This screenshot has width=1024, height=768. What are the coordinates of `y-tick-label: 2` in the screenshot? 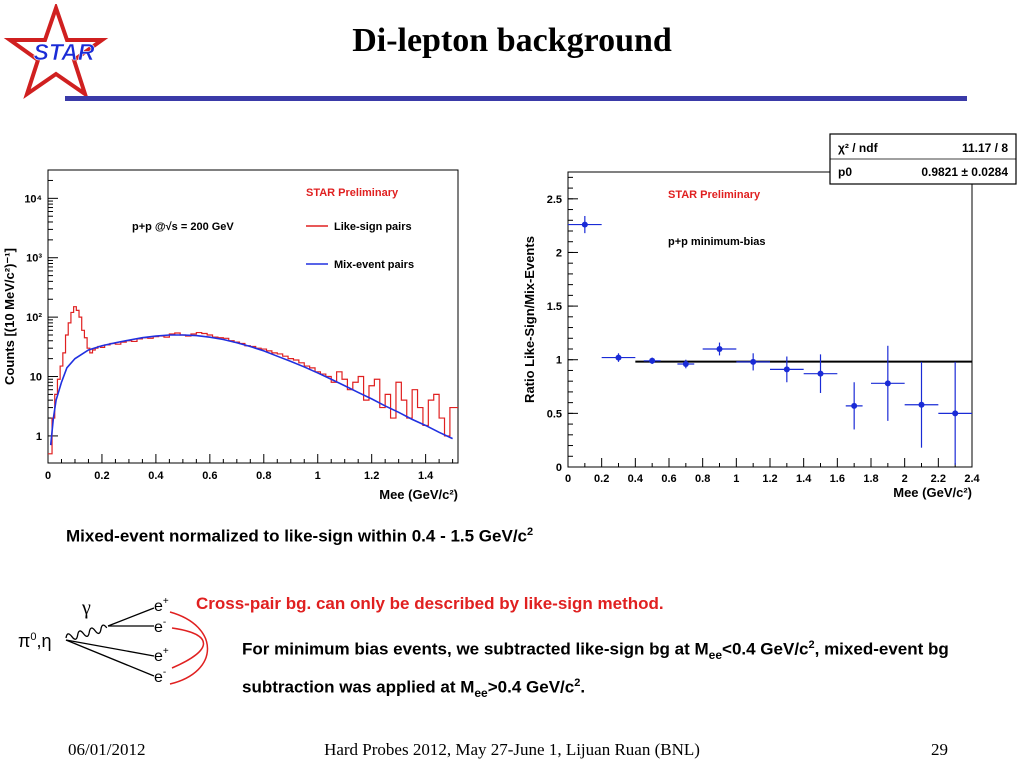 It's located at (559, 253).